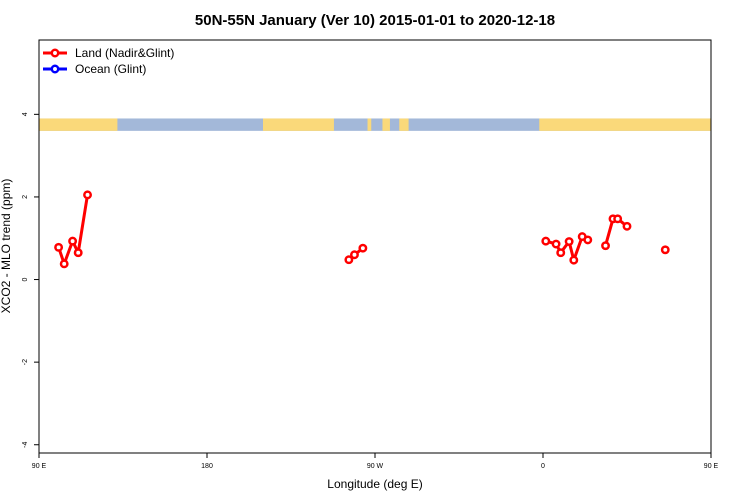  I want to click on y-tick-label: 4, so click(25, 114).